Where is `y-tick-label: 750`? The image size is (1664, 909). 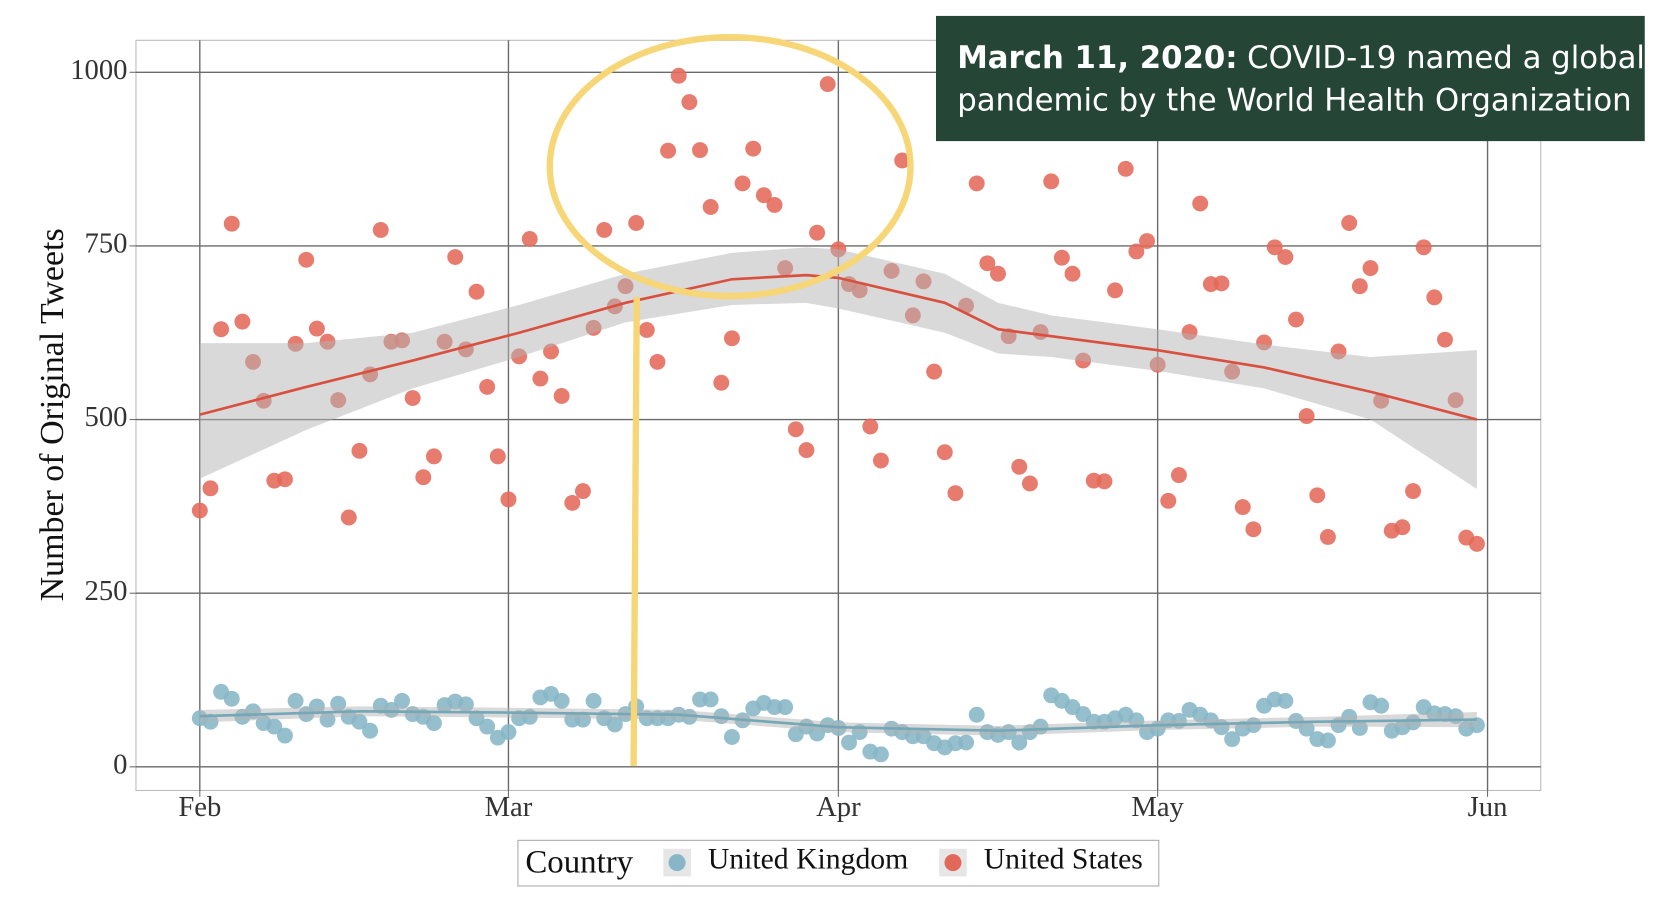
y-tick-label: 750 is located at coordinates (106, 243).